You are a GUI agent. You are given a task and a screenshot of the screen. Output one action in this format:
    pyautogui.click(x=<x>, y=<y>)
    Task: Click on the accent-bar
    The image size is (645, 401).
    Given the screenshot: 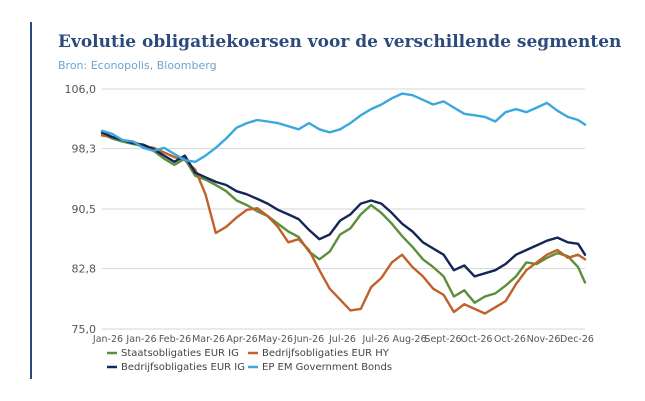 What is the action you would take?
    pyautogui.click(x=31, y=200)
    